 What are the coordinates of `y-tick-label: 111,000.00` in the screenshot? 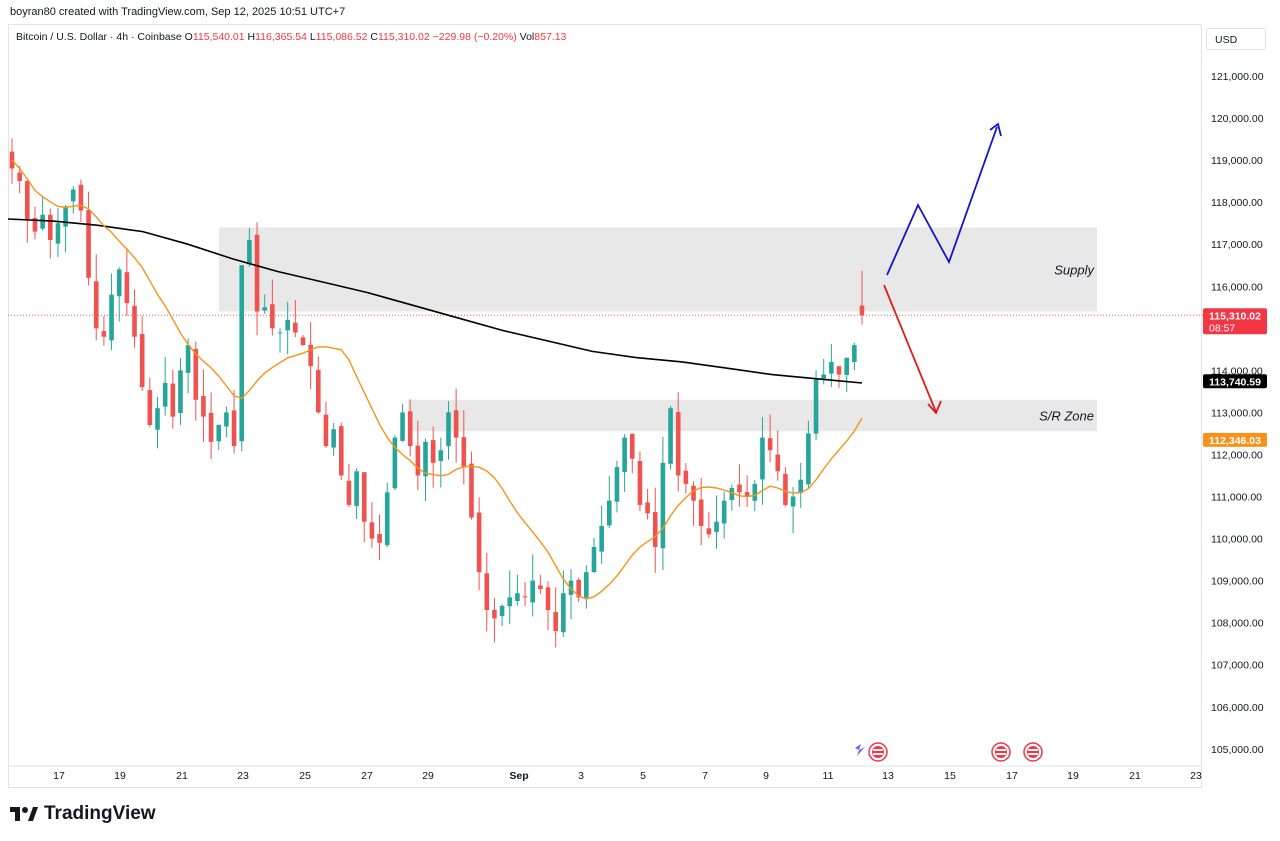 It's located at (1236, 498).